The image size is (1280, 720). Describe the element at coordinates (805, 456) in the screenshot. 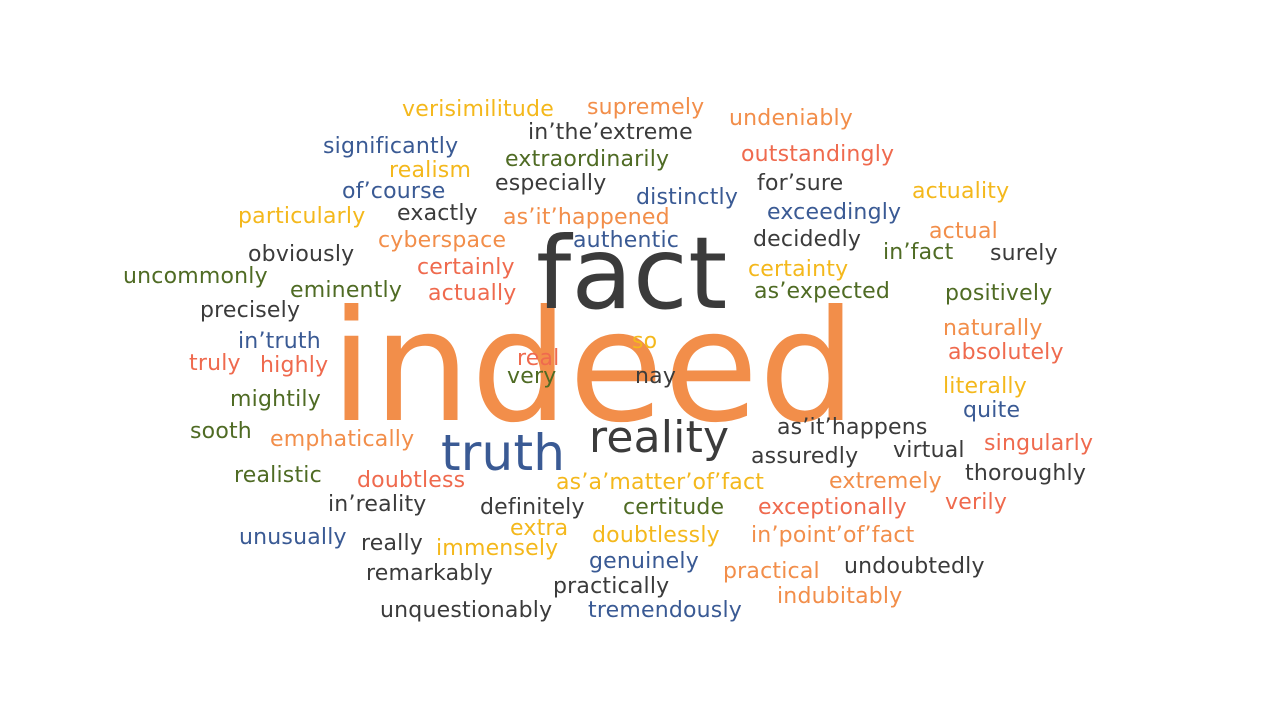

I see `cloud-word: assuredly` at that location.